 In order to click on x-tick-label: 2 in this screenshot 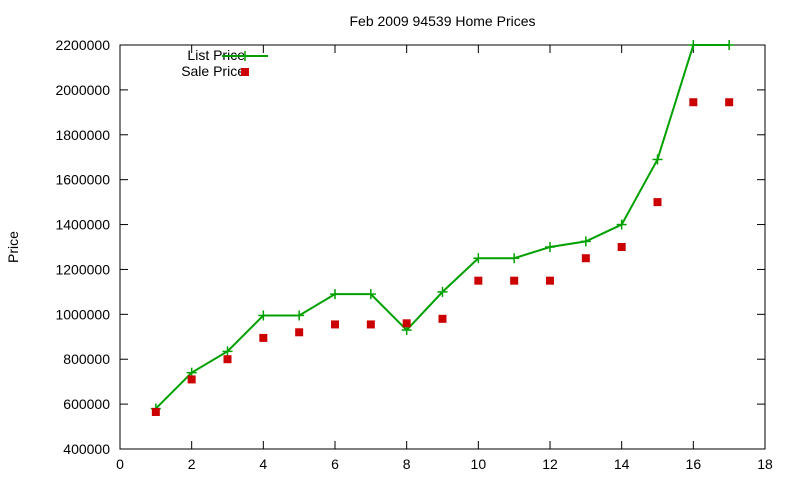, I will do `click(192, 464)`.